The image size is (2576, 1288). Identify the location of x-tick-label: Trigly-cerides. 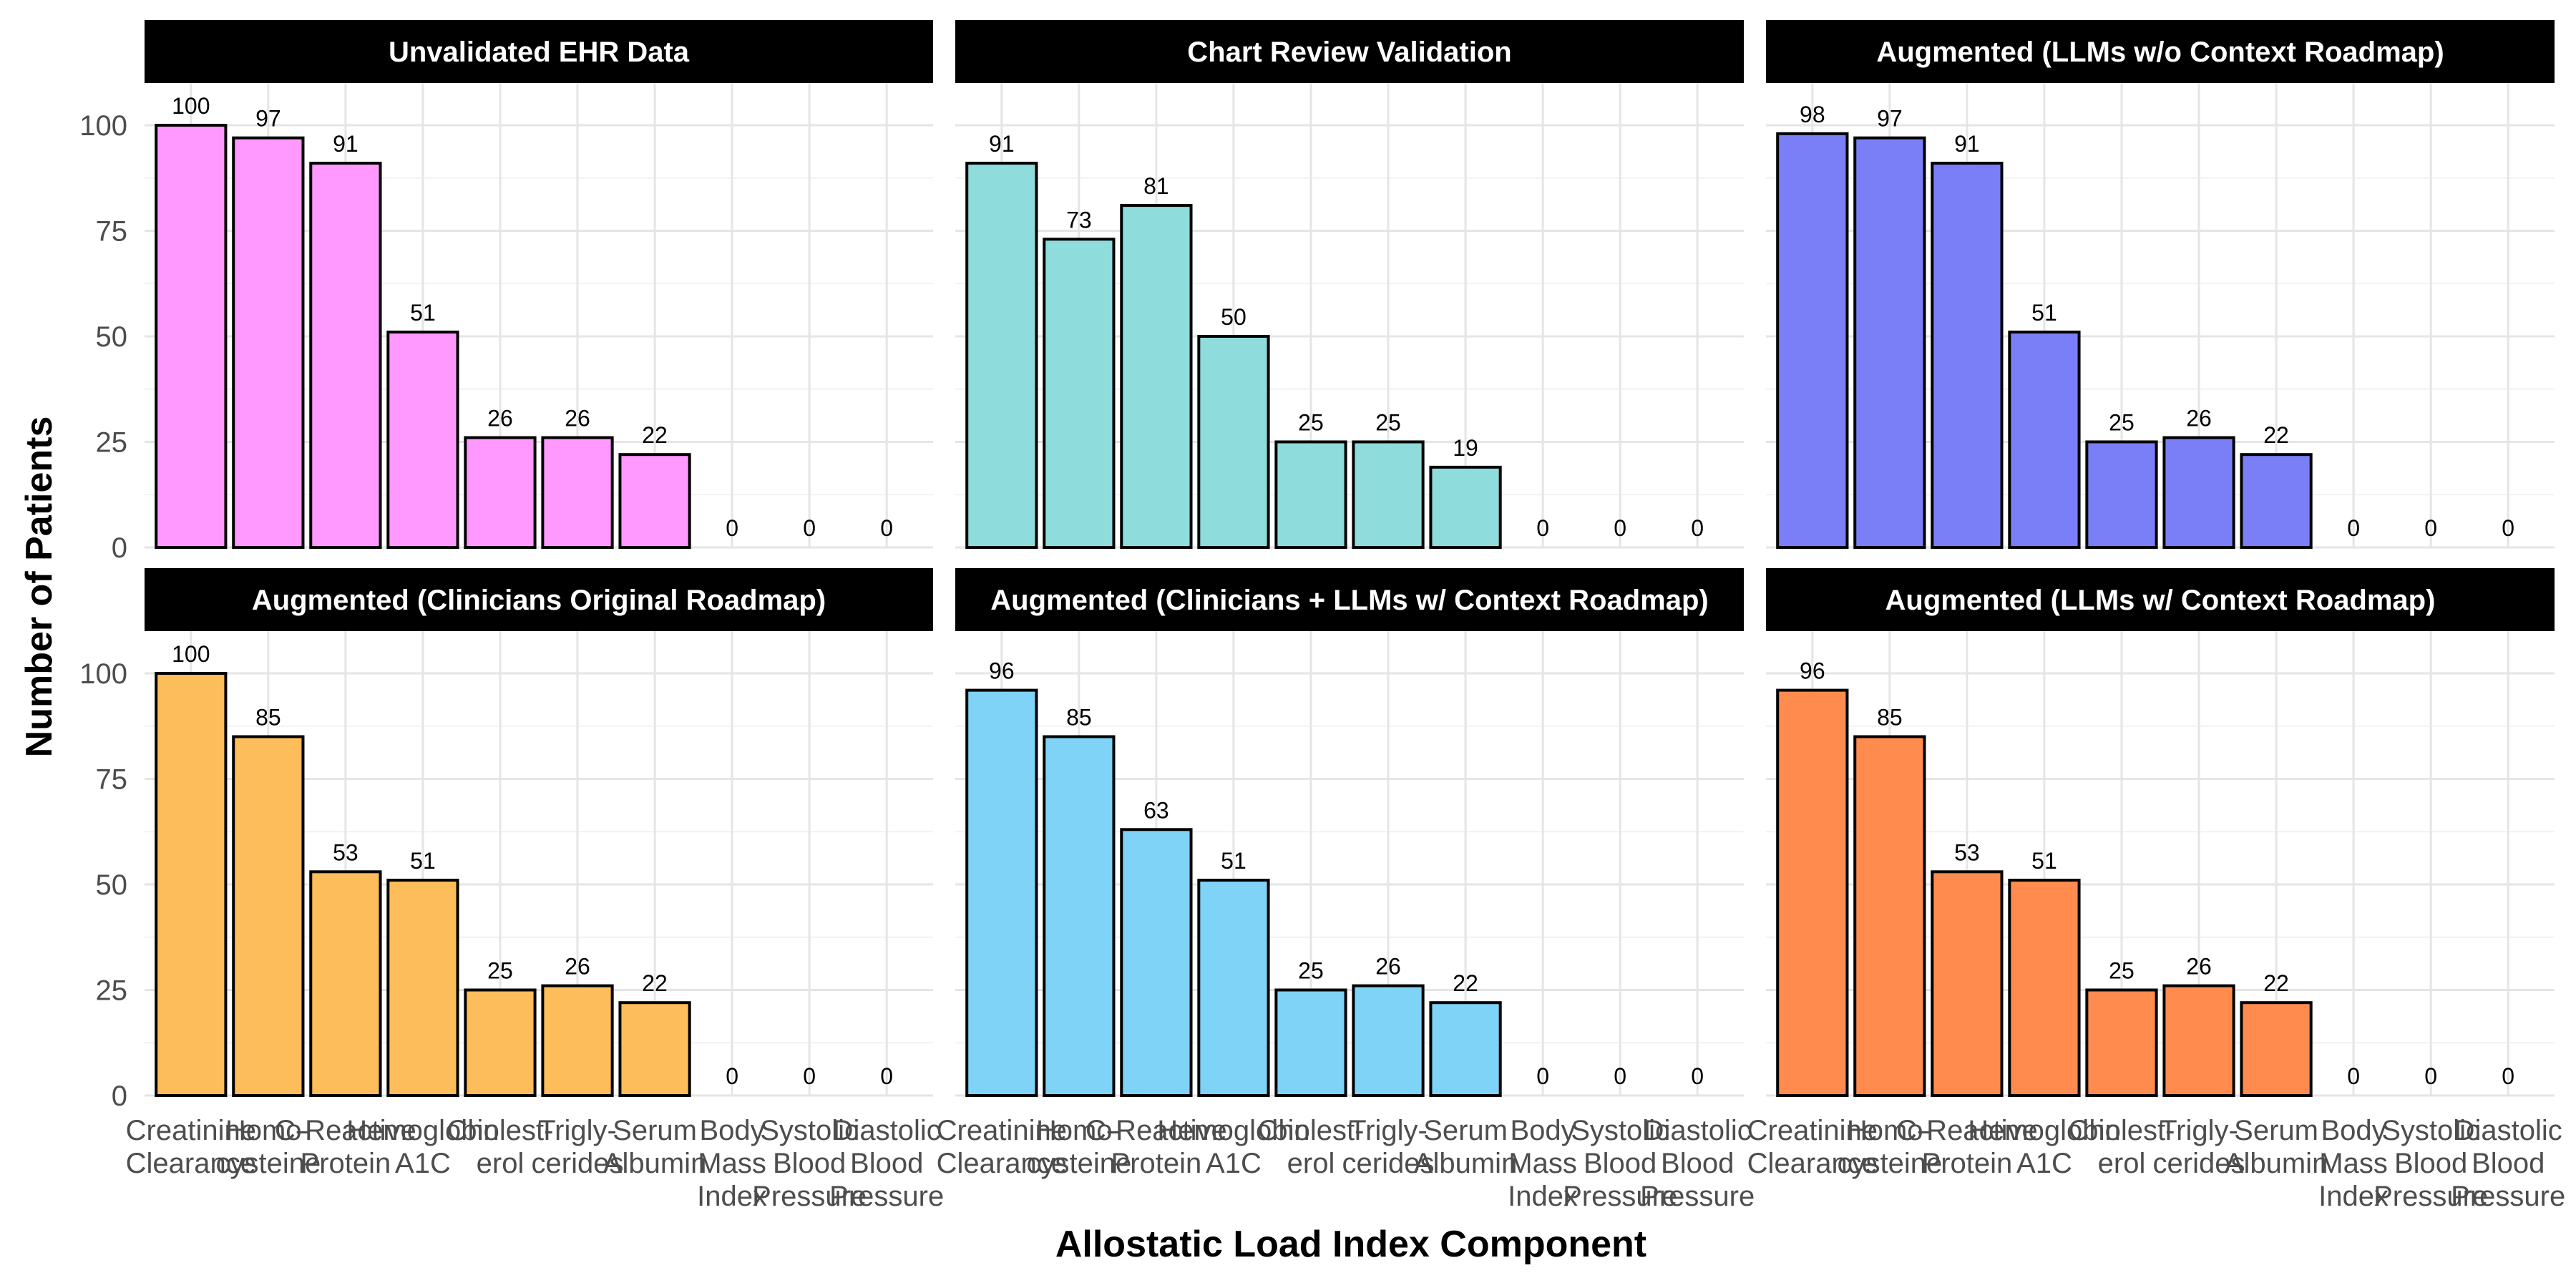
(578, 1147).